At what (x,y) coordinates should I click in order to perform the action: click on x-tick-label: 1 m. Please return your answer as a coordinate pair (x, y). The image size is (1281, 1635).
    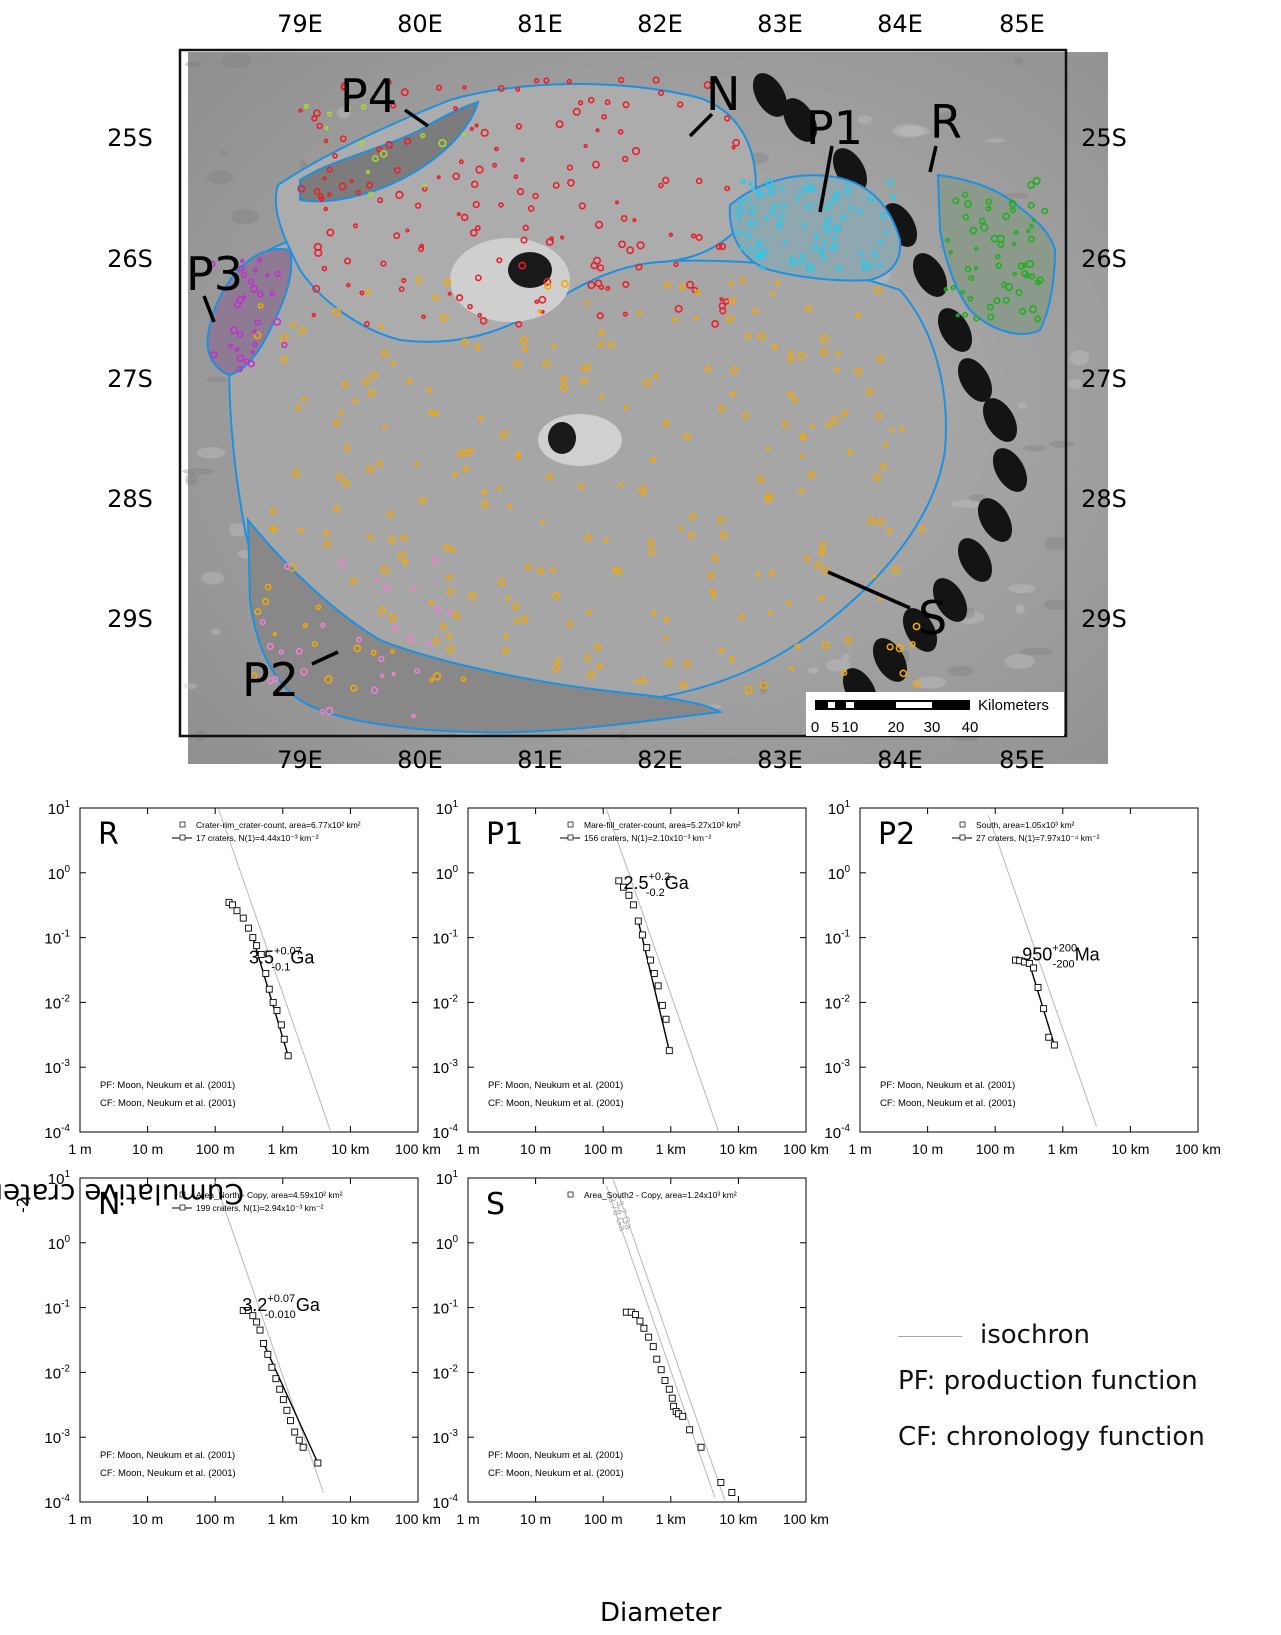
    Looking at the image, I should click on (467, 1519).